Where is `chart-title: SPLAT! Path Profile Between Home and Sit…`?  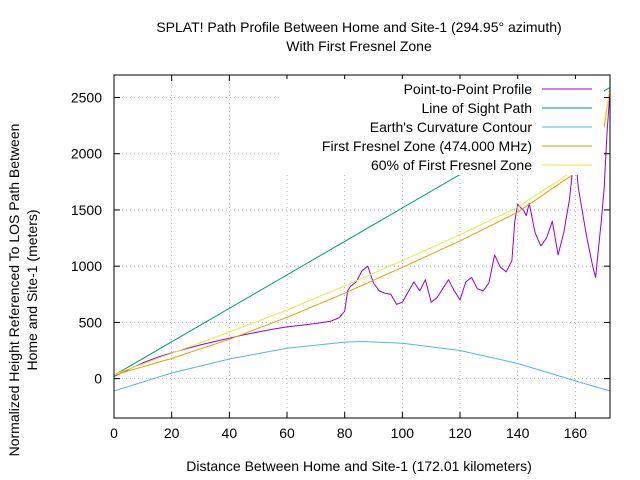
chart-title: SPLAT! Path Profile Between Home and Sit… is located at coordinates (358, 27).